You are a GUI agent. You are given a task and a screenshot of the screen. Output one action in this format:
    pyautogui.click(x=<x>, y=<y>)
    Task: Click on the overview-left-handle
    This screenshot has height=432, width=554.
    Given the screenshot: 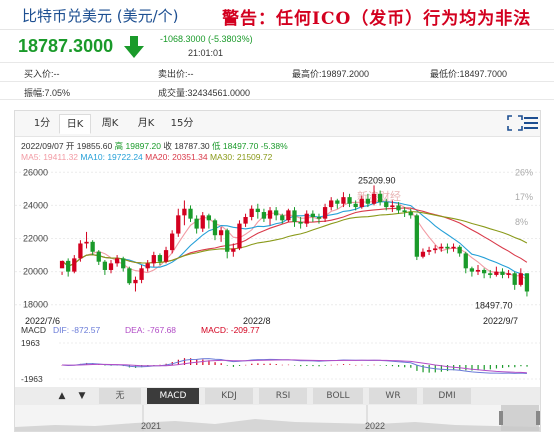 What is the action you would take?
    pyautogui.click(x=501, y=418)
    